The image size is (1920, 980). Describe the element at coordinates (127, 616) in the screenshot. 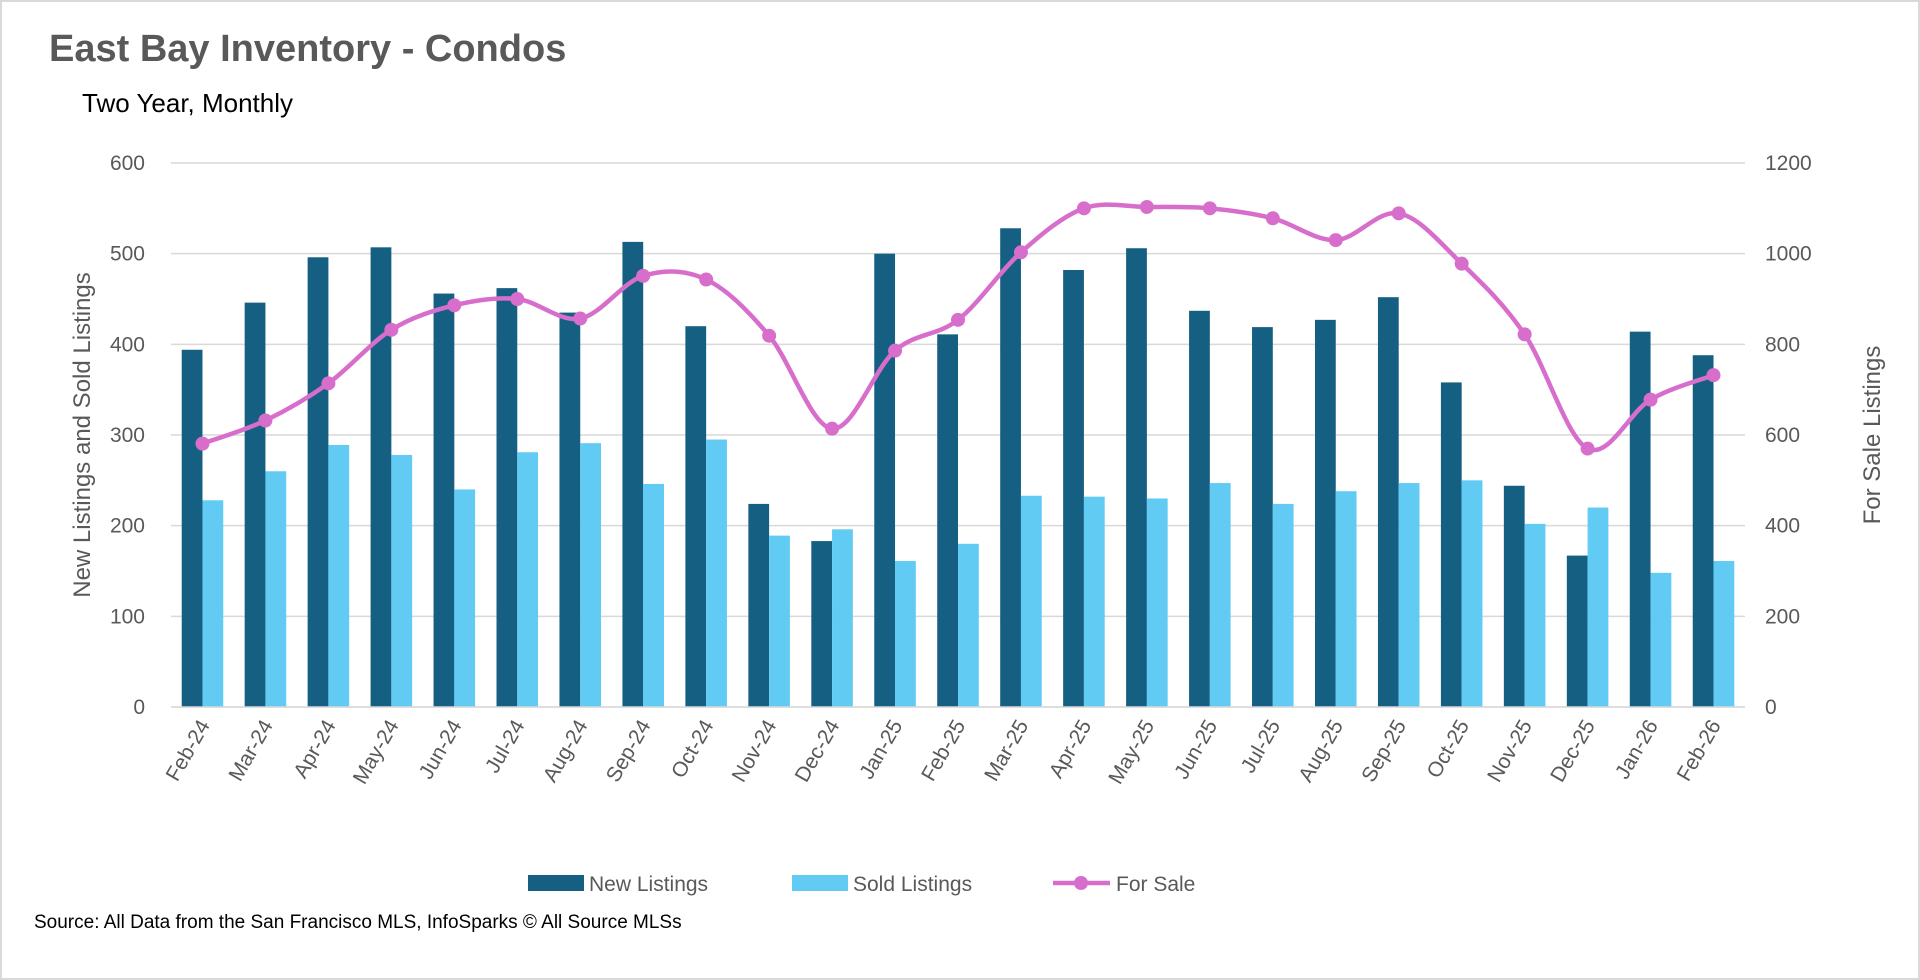

I see `y-tick-label: 100` at that location.